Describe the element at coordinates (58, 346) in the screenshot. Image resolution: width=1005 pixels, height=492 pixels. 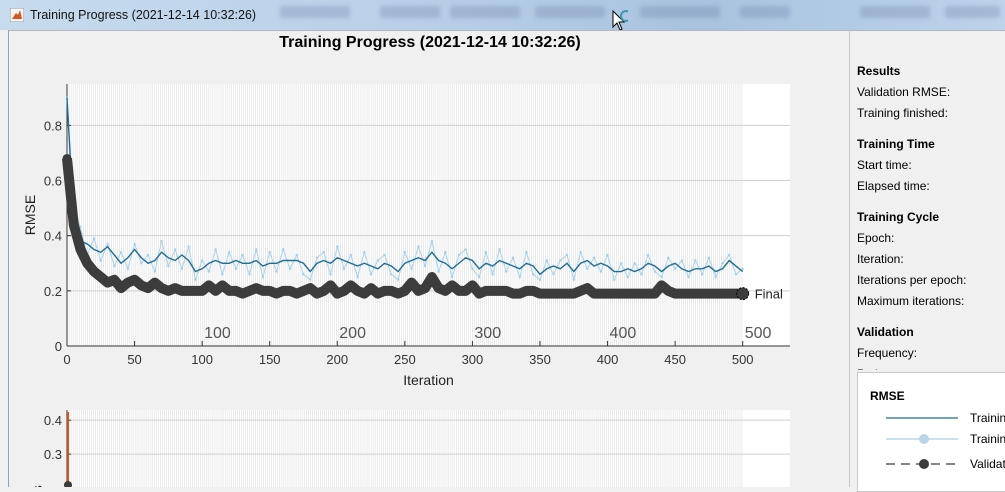
I see `y-tick-label: 0` at that location.